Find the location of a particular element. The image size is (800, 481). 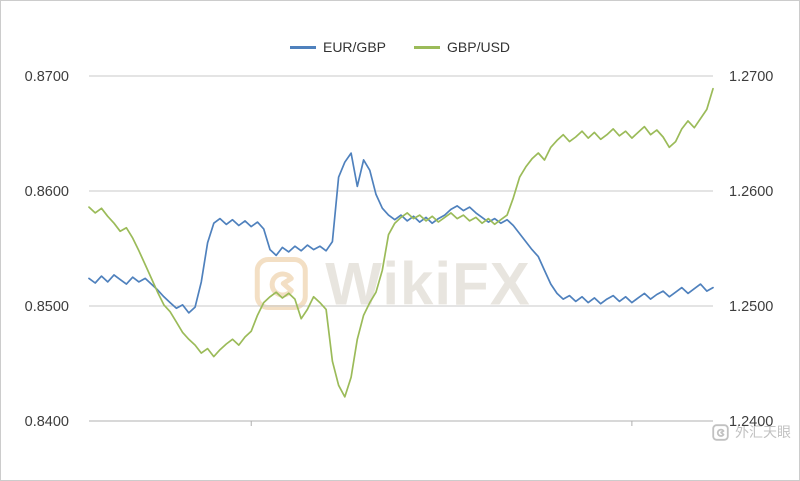

left-axis-tick-label: 0.8400 is located at coordinates (47, 422).